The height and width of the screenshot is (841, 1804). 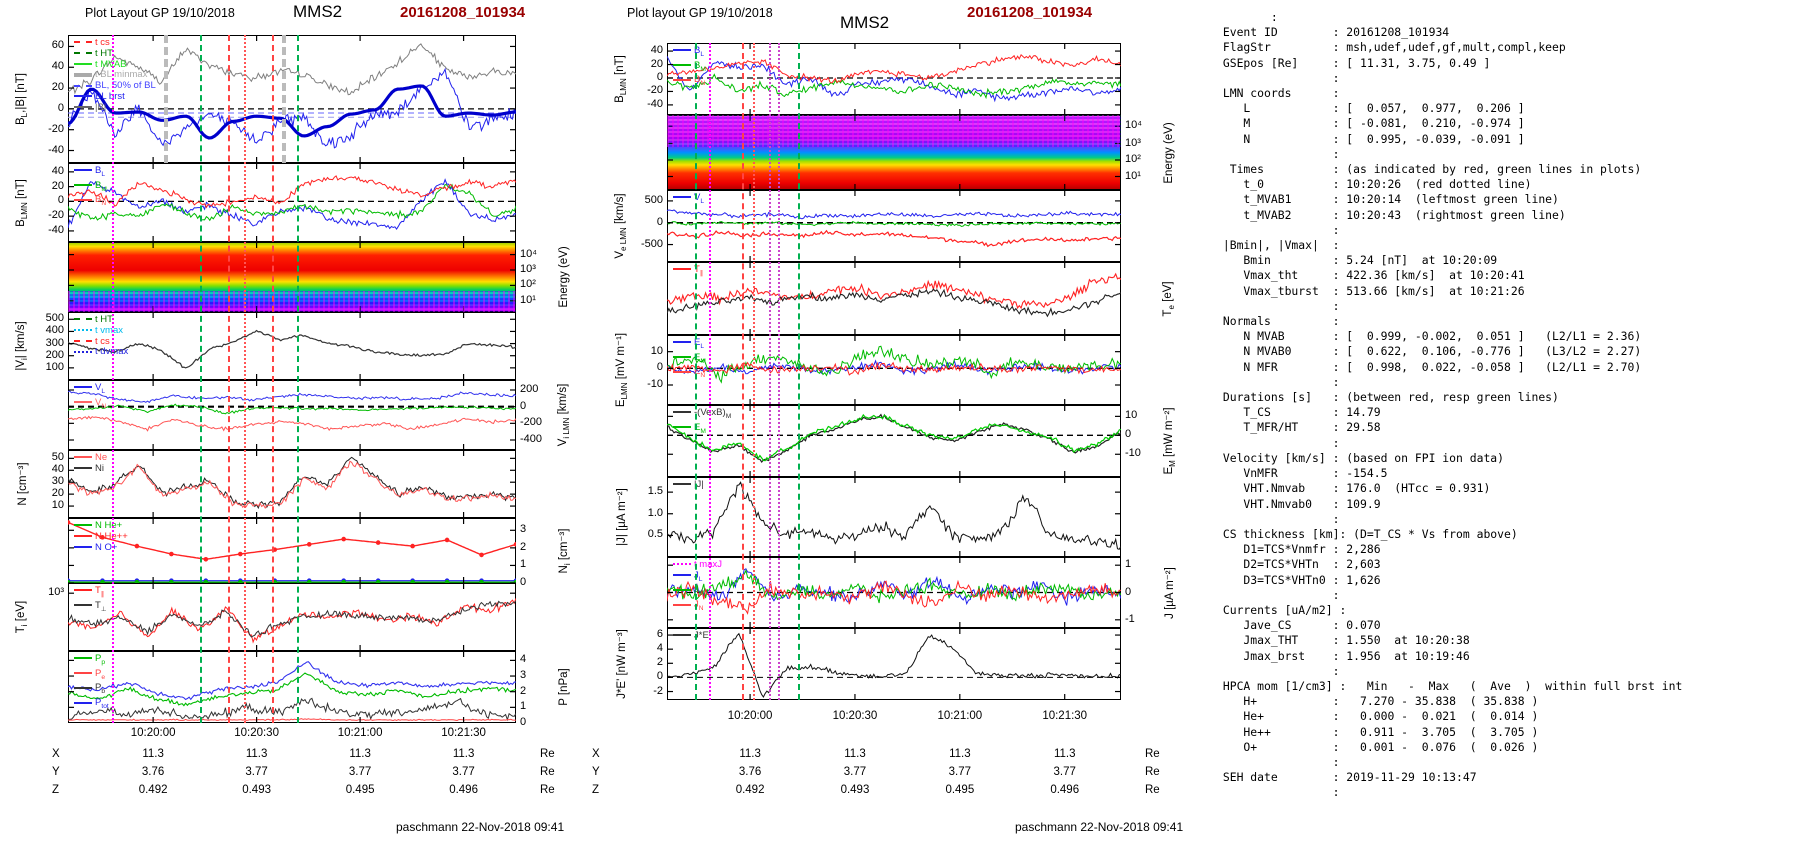 I want to click on figure1-layout-label: Plot Layout GP 19/10/2018, so click(x=160, y=13).